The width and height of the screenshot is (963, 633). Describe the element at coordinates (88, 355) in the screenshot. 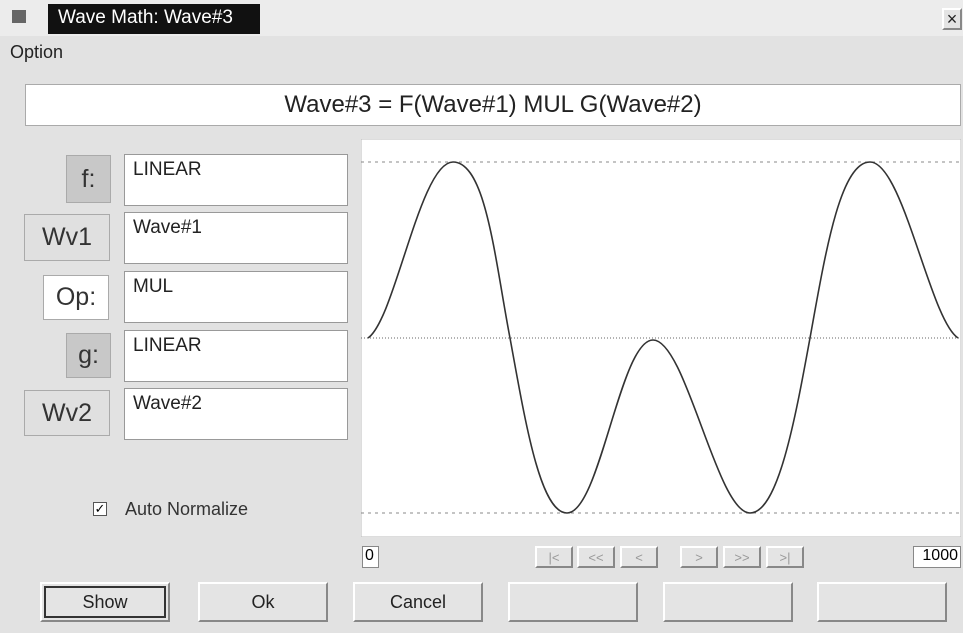

I see `field-label: g:` at that location.